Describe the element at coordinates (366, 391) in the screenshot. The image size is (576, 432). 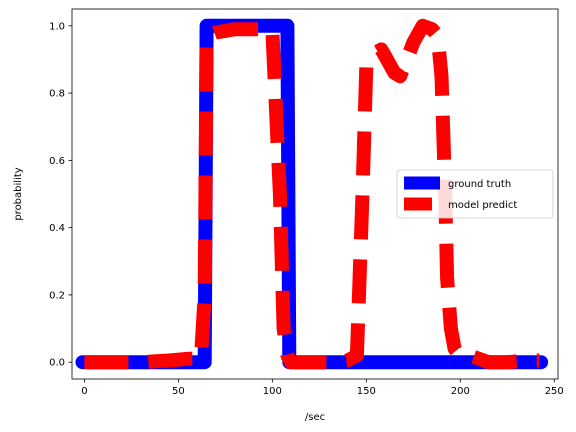
I see `x-tick-label: 150` at that location.